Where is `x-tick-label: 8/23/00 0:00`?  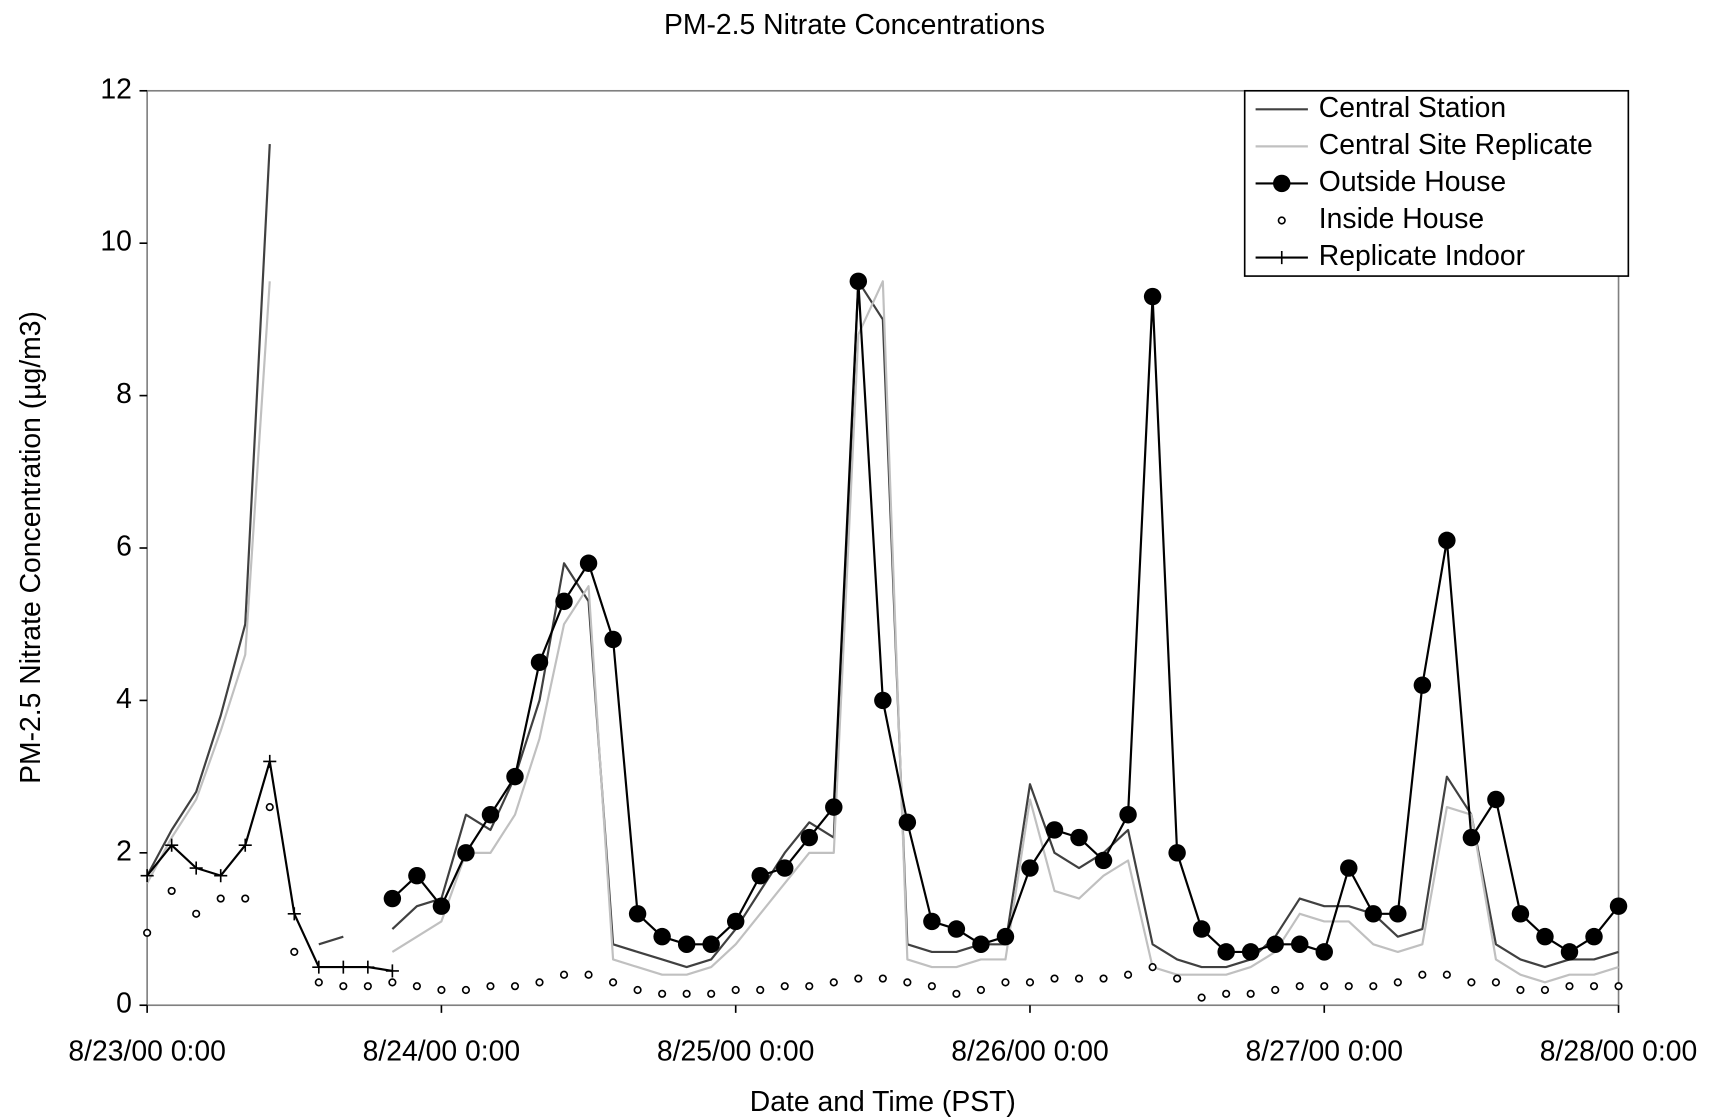
x-tick-label: 8/23/00 0:00 is located at coordinates (147, 1052).